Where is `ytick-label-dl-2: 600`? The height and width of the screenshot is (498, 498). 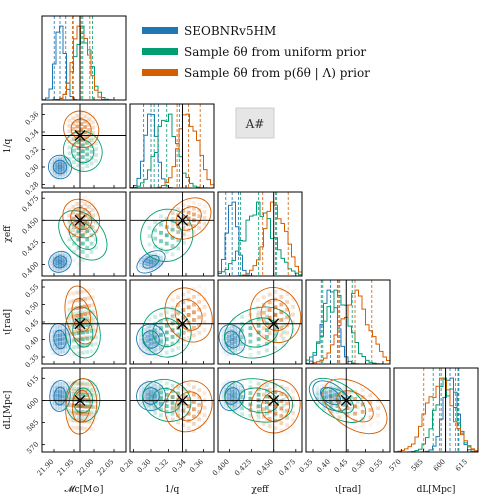
ytick-label-dl-2: 600 is located at coordinates (32, 403).